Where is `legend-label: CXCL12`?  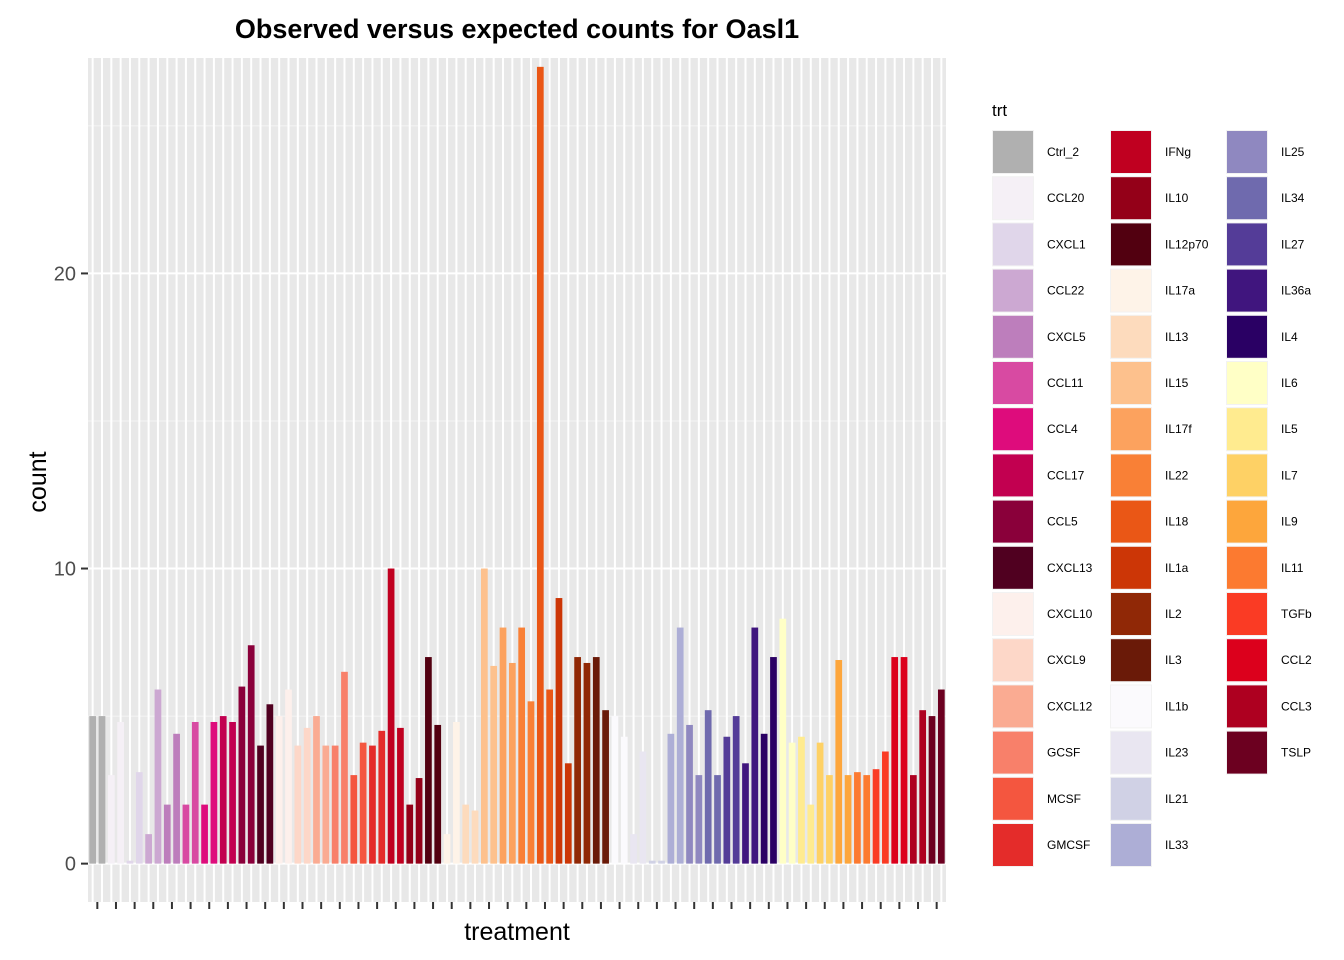
legend-label: CXCL12 is located at coordinates (1070, 706).